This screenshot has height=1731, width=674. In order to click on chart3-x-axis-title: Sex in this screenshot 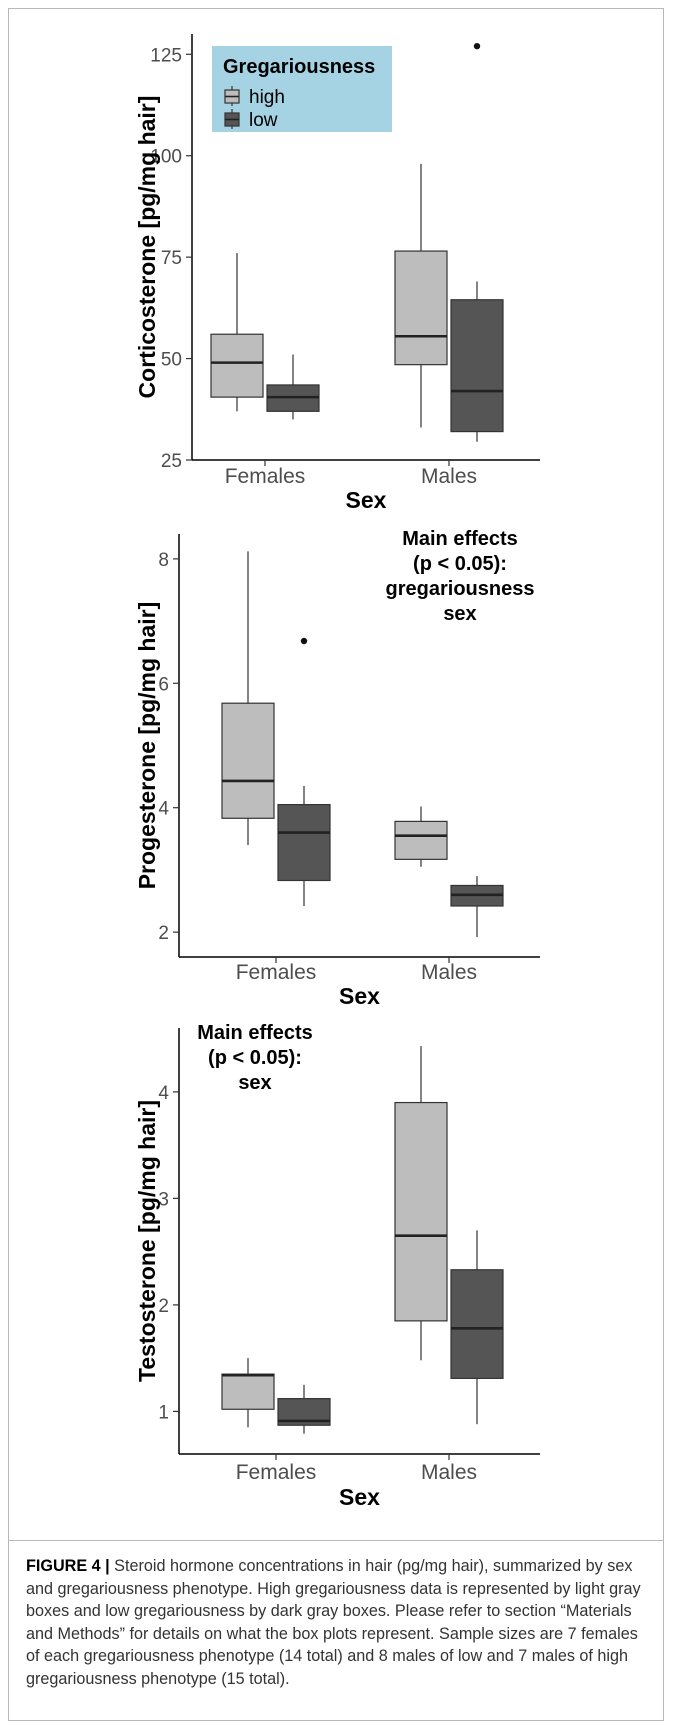, I will do `click(359, 1497)`.